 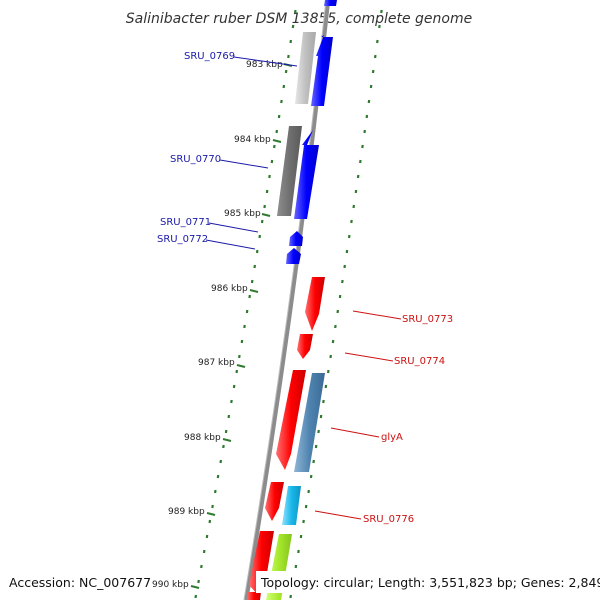 What do you see at coordinates (388, 519) in the screenshot?
I see `svg-text: SRU_0776` at bounding box center [388, 519].